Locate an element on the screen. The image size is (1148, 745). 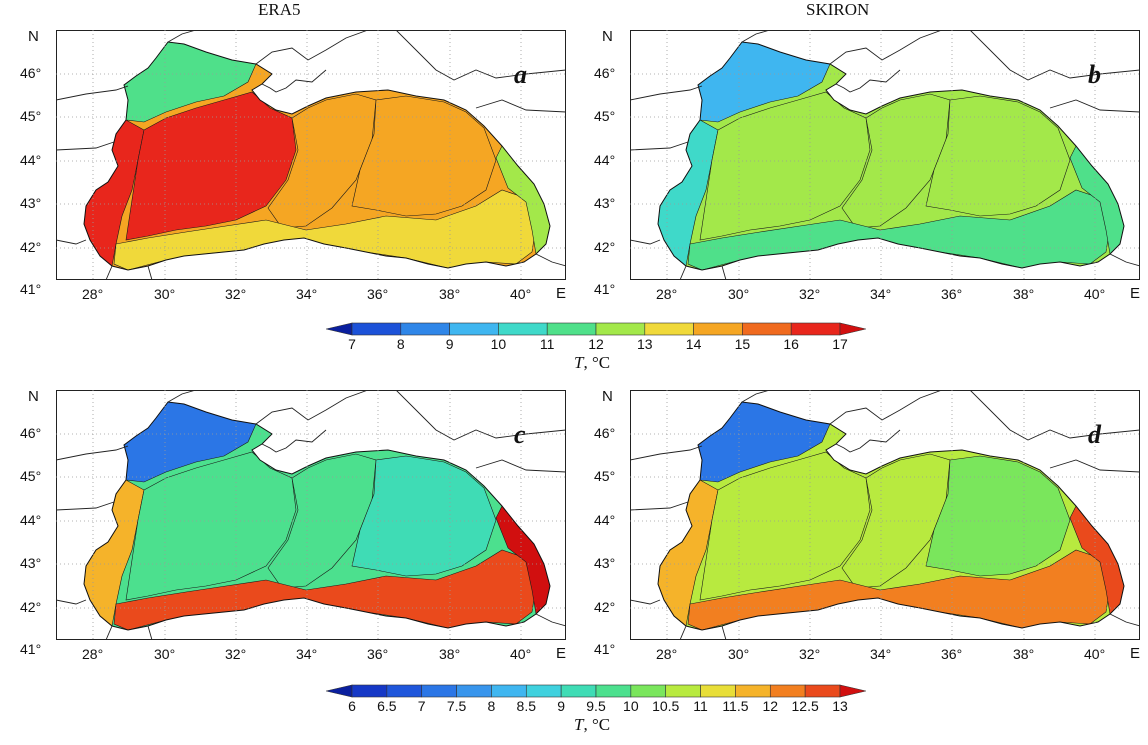
colorbar-tick: 12.5 is located at coordinates (805, 706).